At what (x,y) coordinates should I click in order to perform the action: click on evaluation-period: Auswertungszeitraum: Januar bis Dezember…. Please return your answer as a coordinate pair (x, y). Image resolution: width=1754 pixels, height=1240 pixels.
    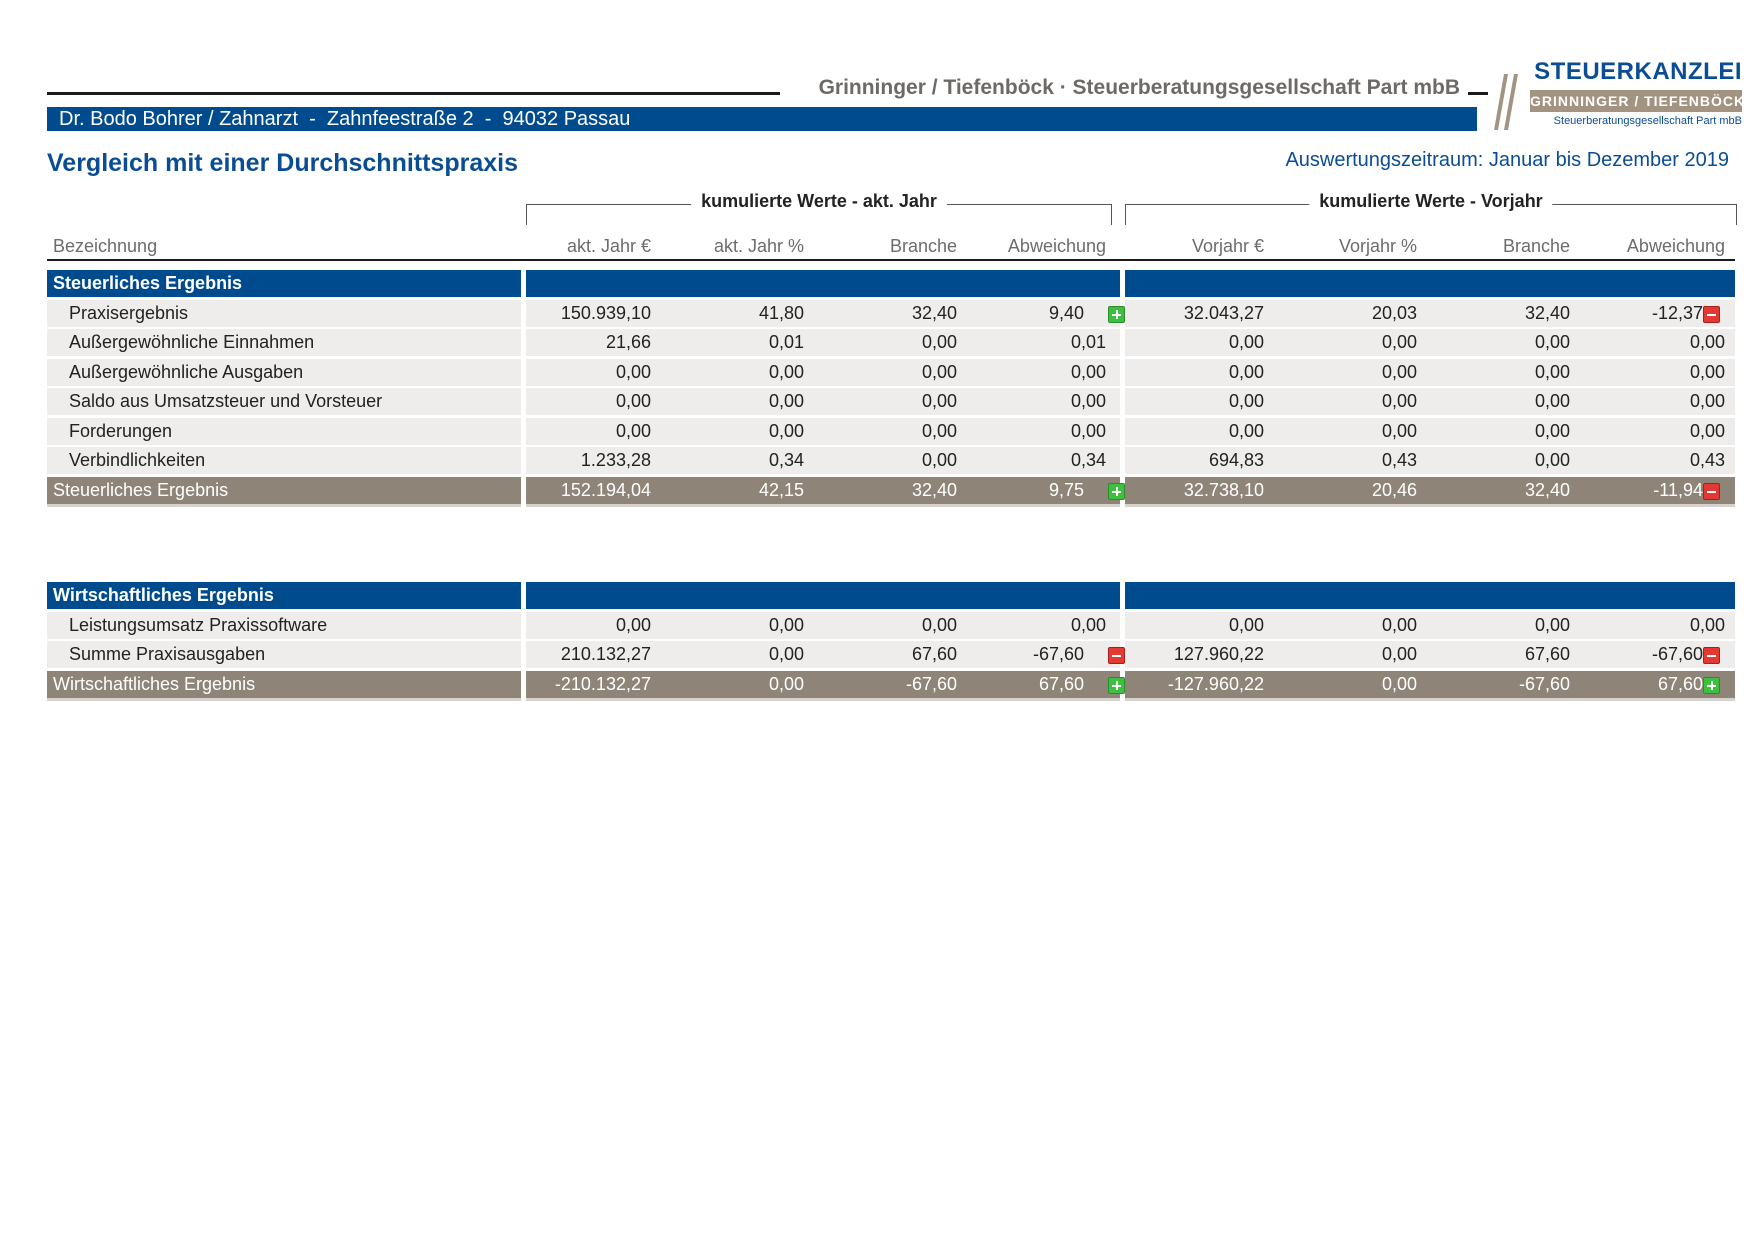
    Looking at the image, I should click on (1507, 160).